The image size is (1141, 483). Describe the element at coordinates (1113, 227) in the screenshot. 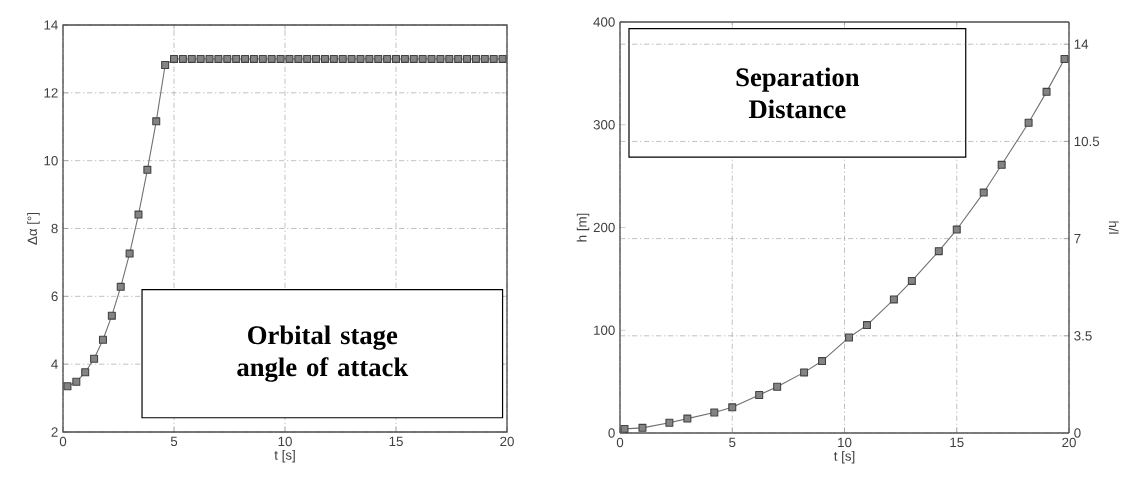

I see `y2-axis-title: h/l` at that location.